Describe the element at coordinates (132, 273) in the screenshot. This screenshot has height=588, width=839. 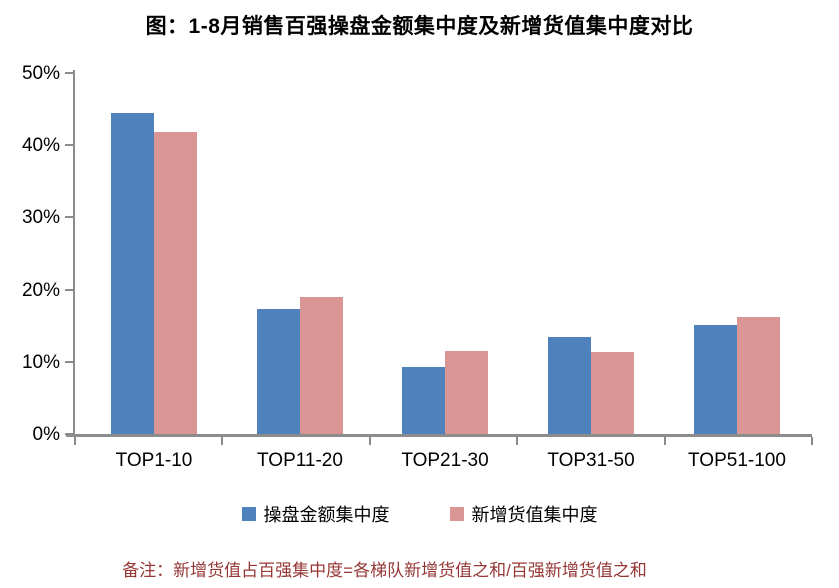
I see `bar-top1-10-series1` at that location.